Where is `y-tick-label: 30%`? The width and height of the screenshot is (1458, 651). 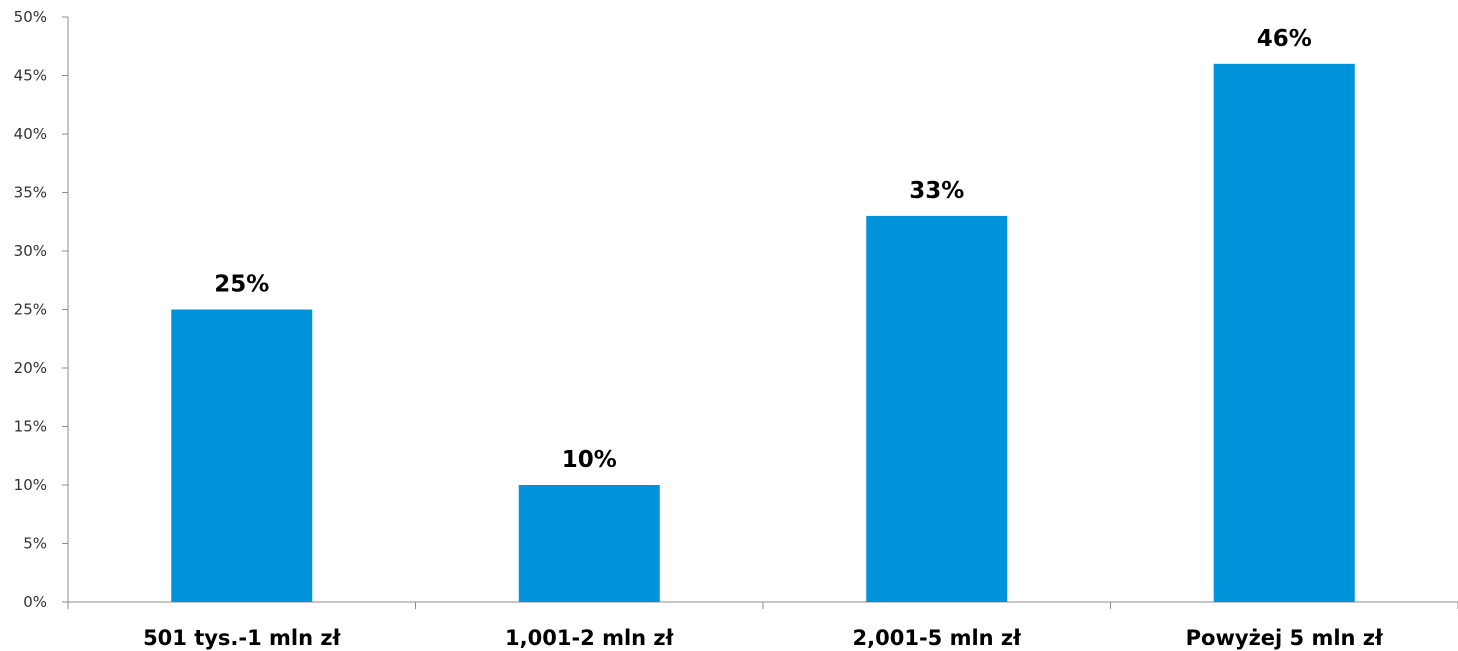 y-tick-label: 30% is located at coordinates (30, 251).